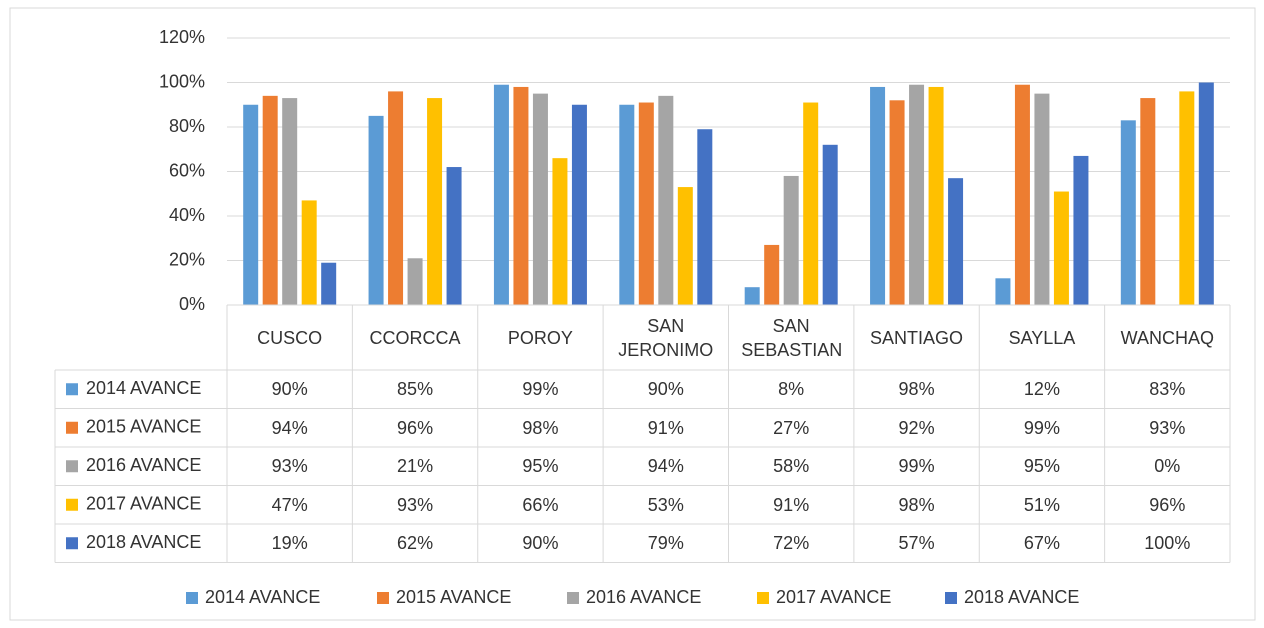  What do you see at coordinates (415, 427) in the screenshot?
I see `data-label: 96%` at bounding box center [415, 427].